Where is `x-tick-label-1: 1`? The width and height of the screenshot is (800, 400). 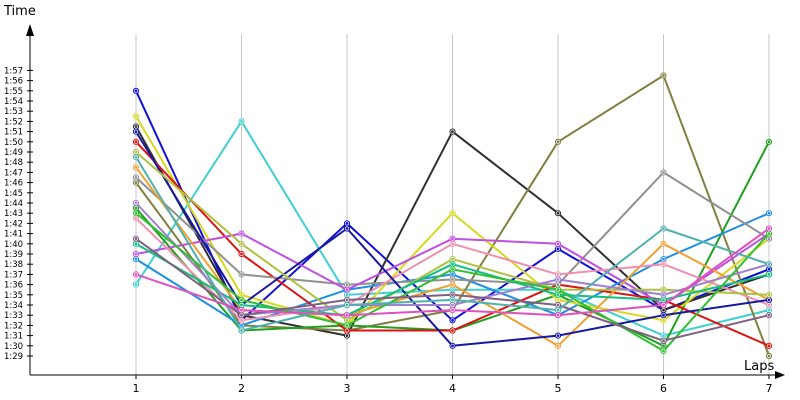 x-tick-label-1: 1 is located at coordinates (136, 388).